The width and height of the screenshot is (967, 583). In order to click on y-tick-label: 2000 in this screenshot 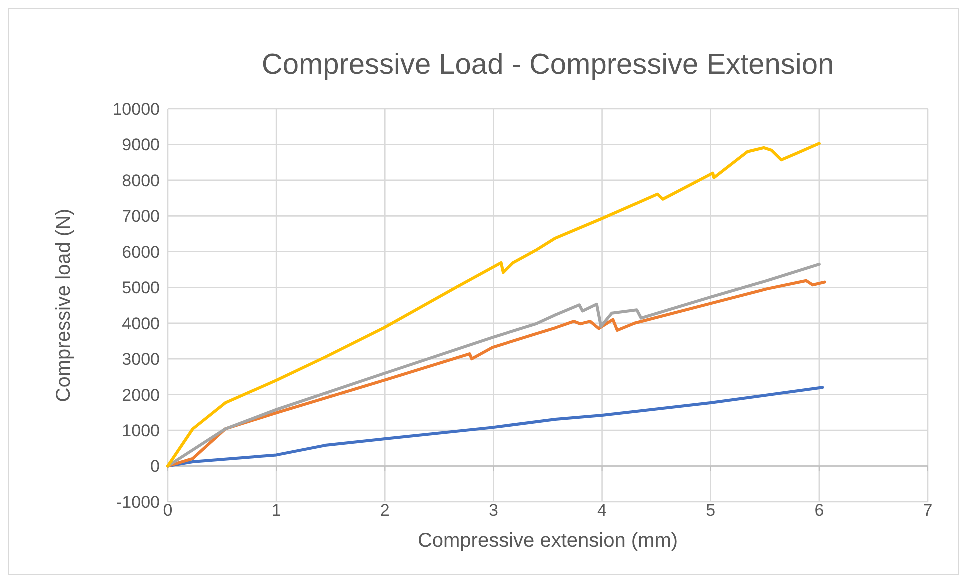, I will do `click(141, 395)`.